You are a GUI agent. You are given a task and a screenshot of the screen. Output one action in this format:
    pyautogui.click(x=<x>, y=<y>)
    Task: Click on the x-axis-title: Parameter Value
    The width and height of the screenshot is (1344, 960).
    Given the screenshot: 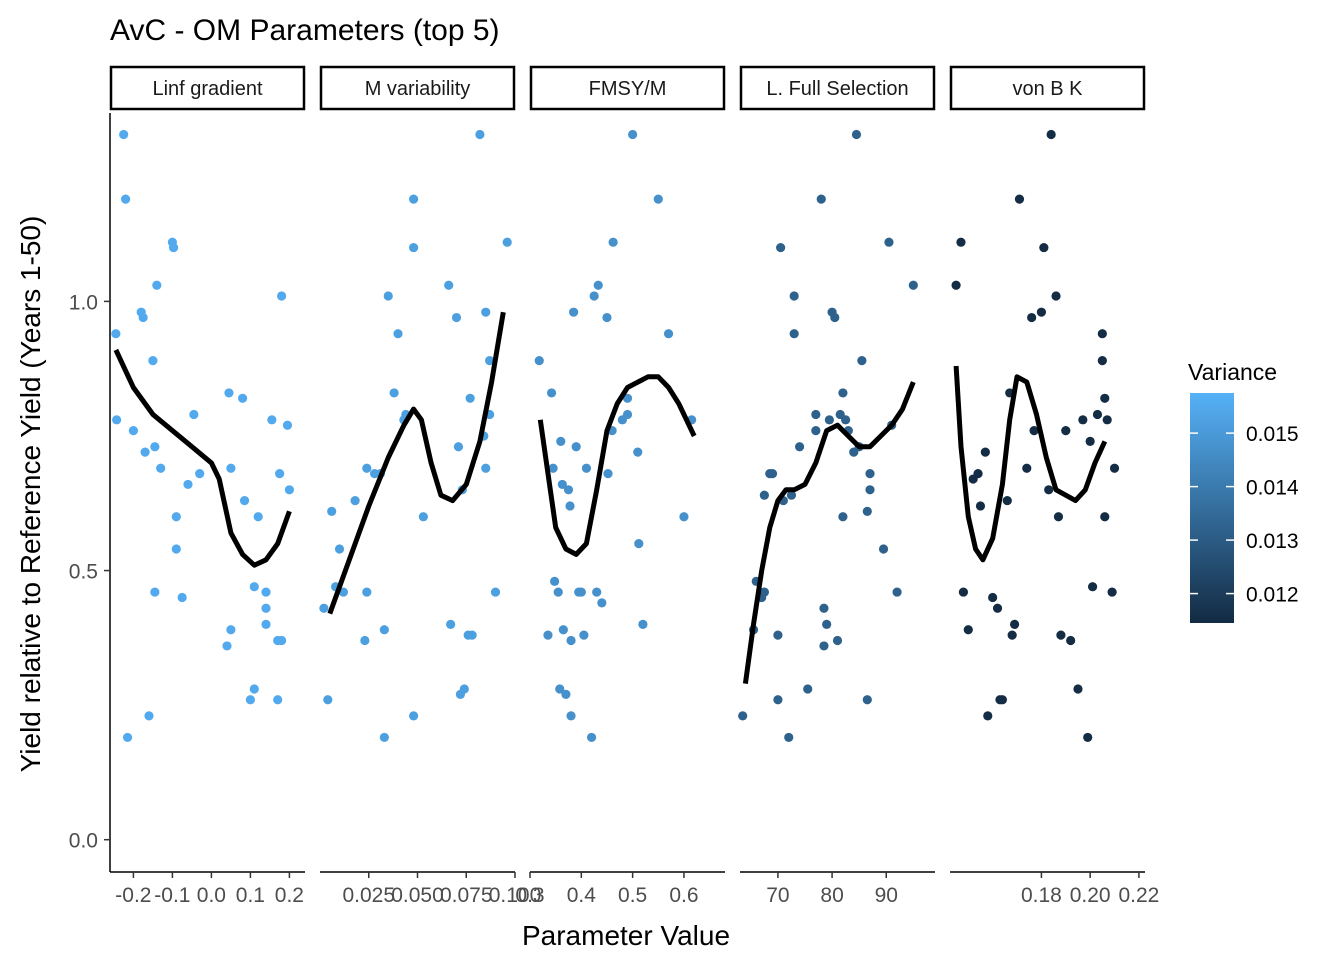 What is the action you would take?
    pyautogui.click(x=626, y=935)
    